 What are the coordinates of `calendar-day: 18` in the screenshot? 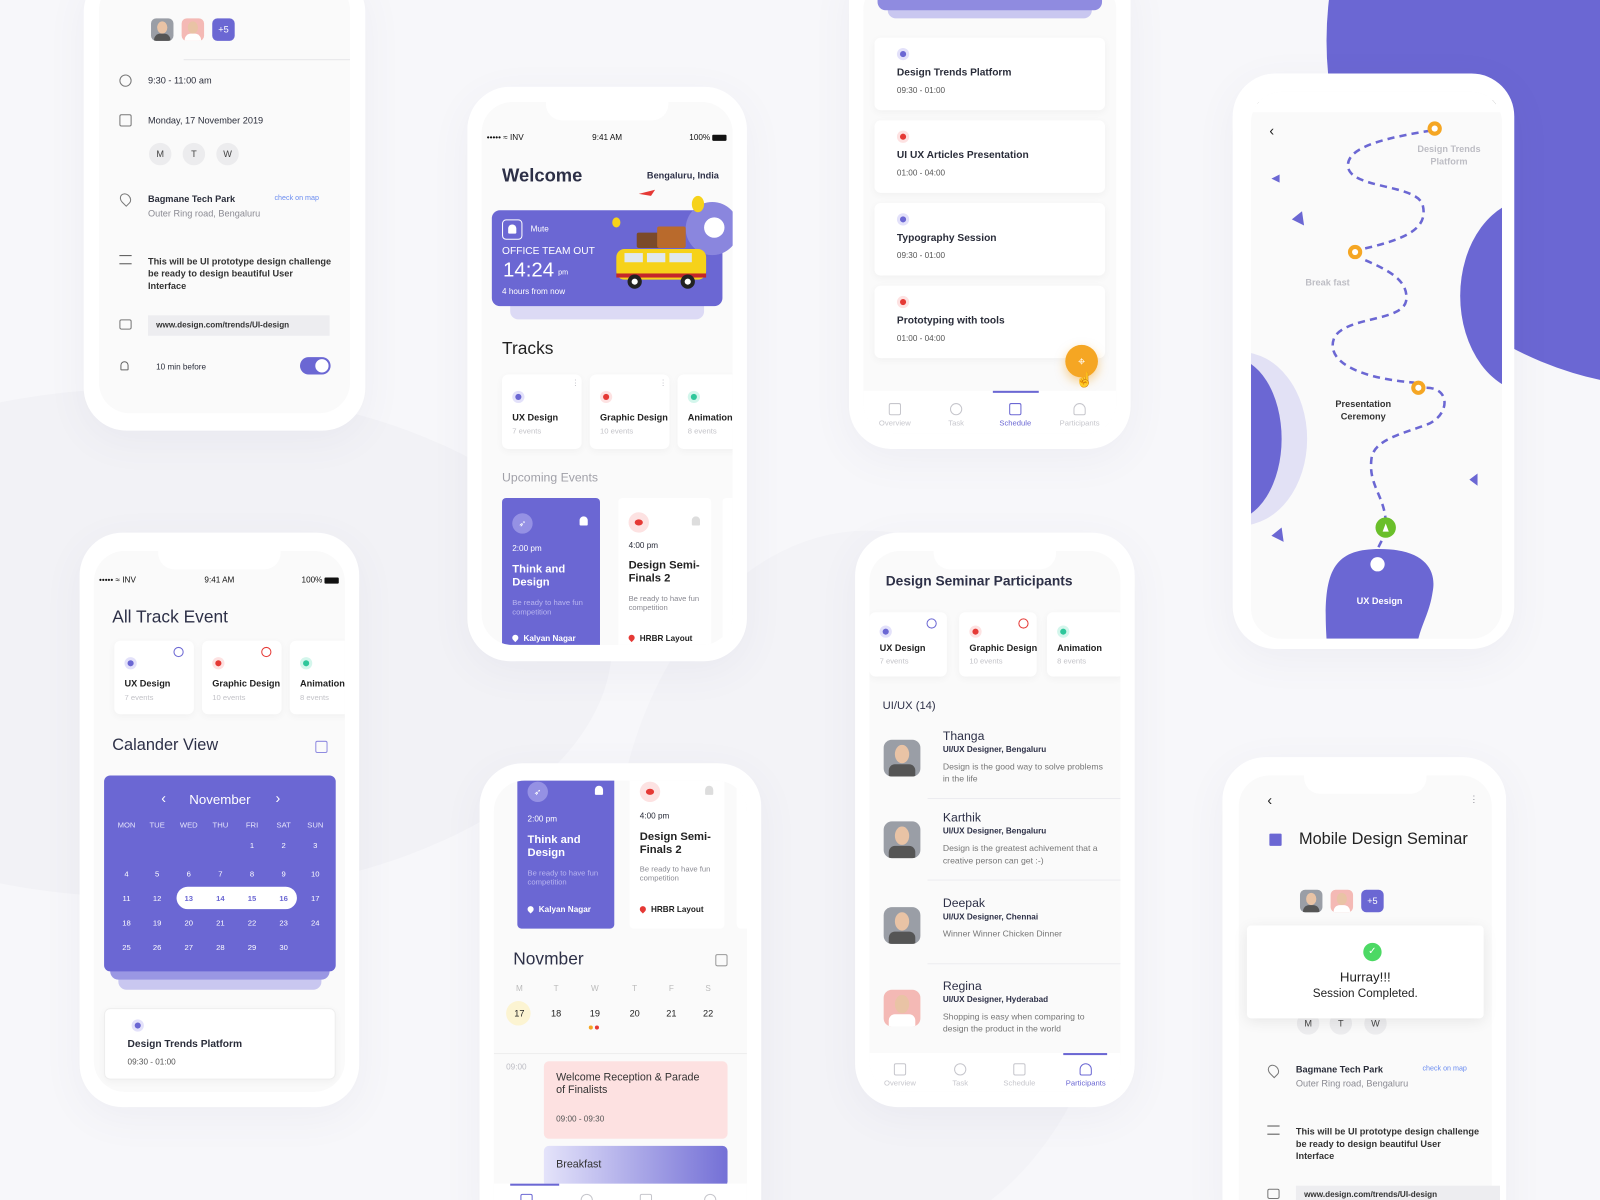 It's located at (126, 923).